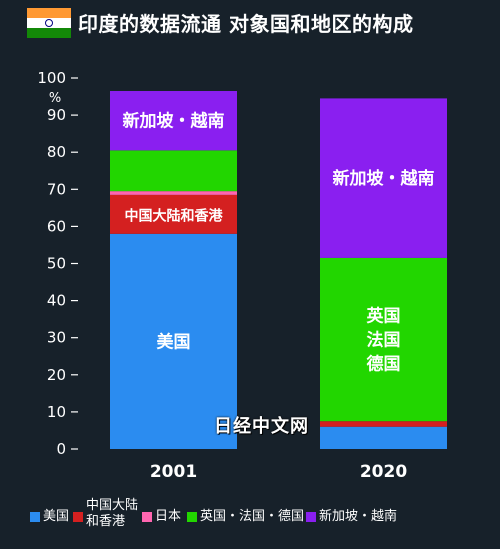 This screenshot has width=500, height=549. Describe the element at coordinates (56, 412) in the screenshot. I see `y-tick-label: 10` at that location.